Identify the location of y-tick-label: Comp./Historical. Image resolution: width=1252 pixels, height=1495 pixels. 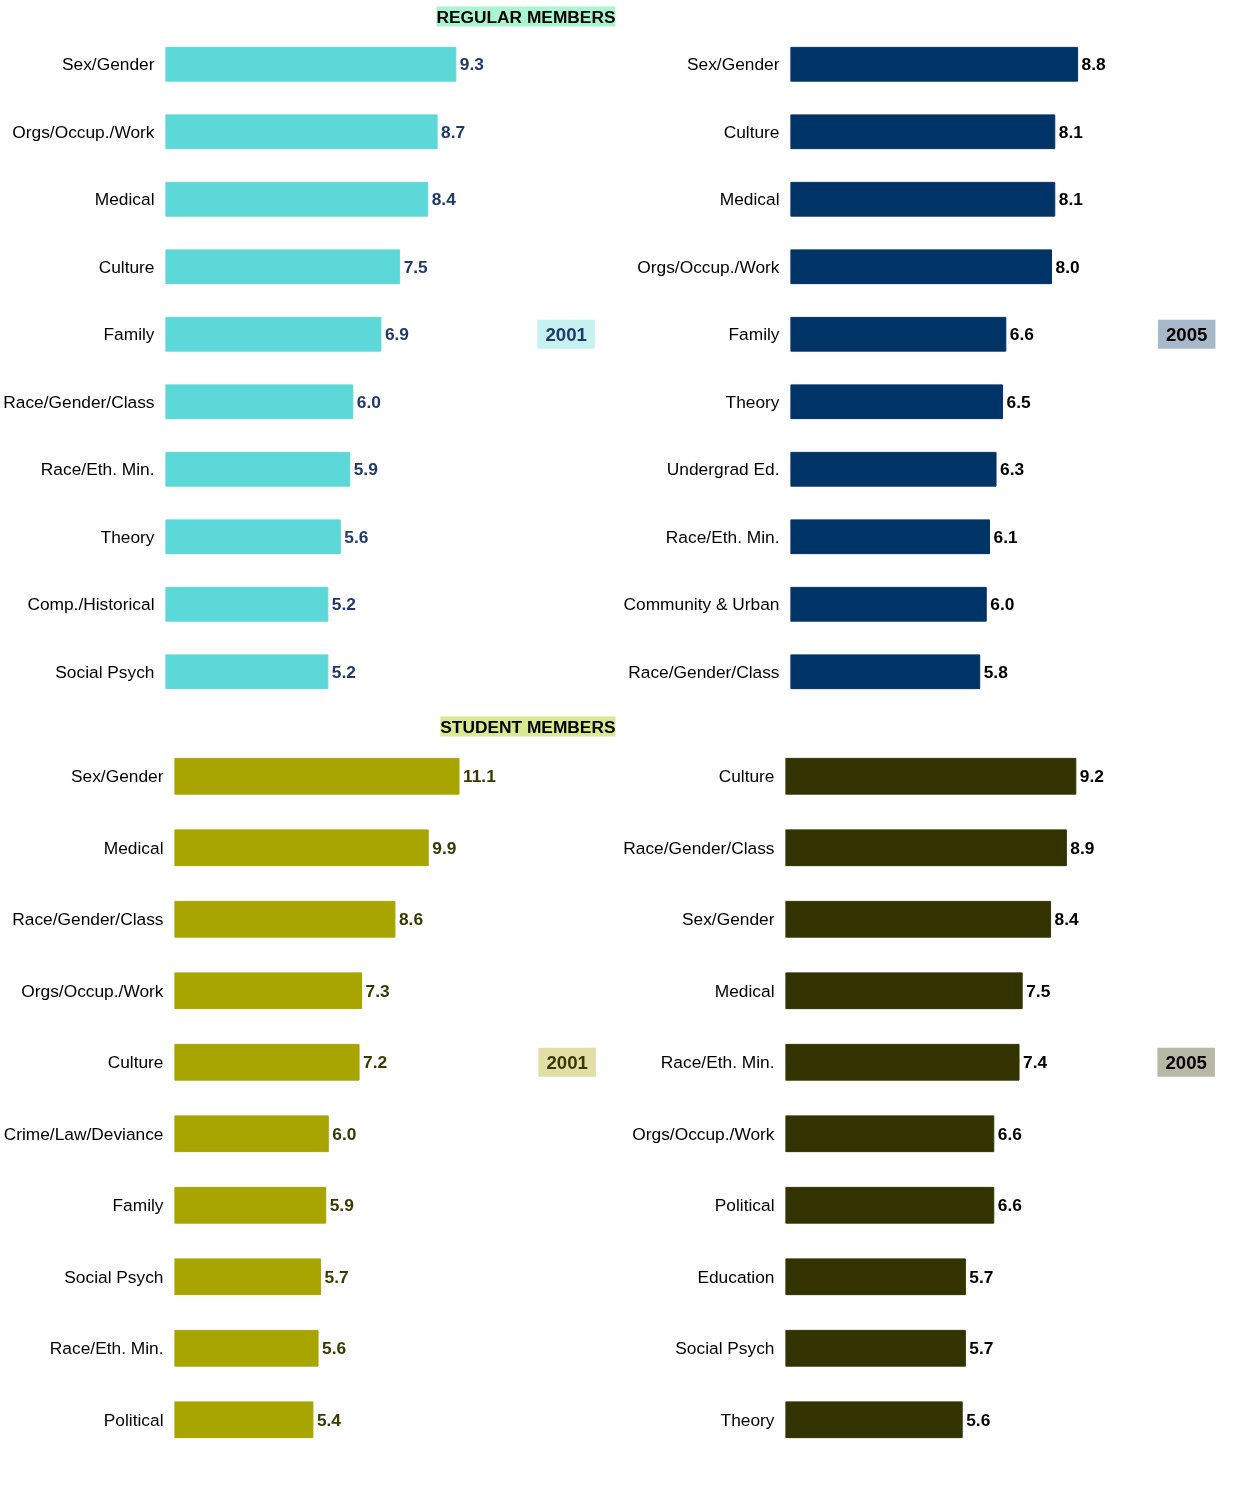
(91, 604).